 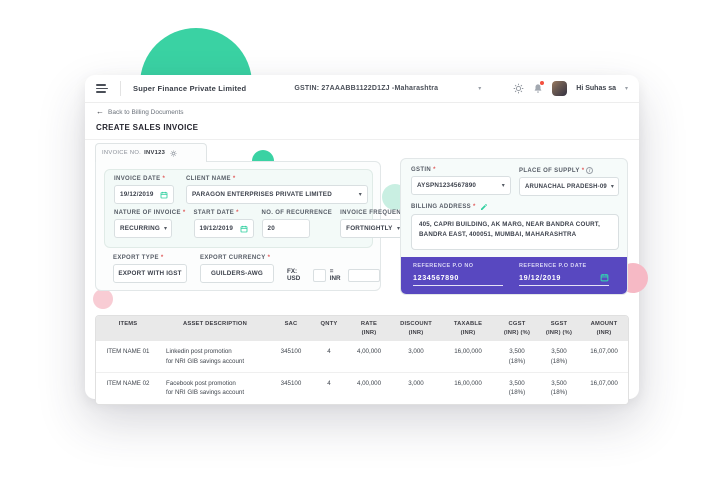 What do you see at coordinates (468, 328) in the screenshot?
I see `col-taxable: TAXABLE (INR)` at bounding box center [468, 328].